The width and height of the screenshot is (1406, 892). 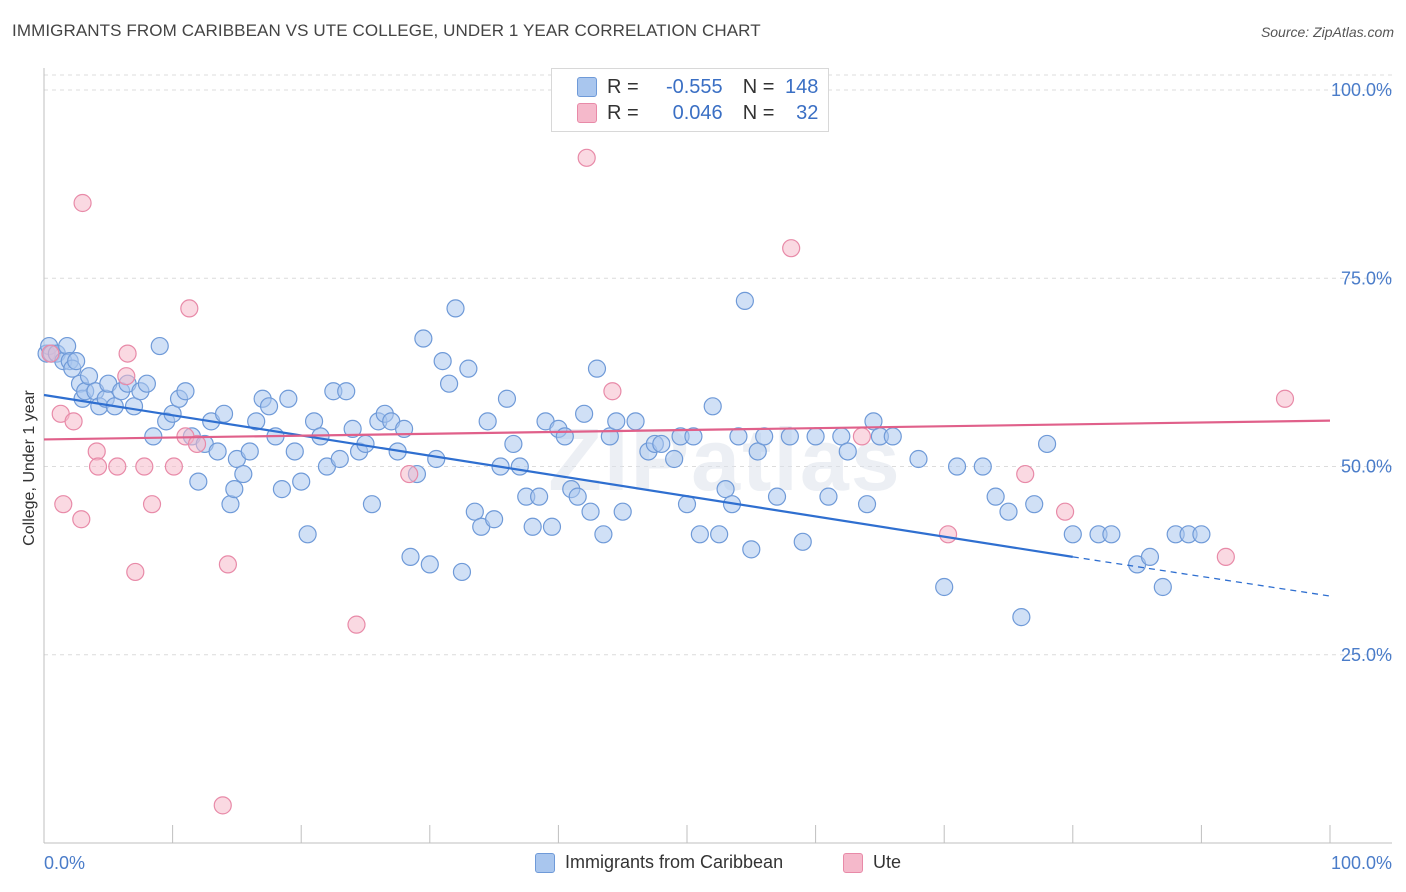 What do you see at coordinates (1201, 576) in the screenshot?
I see `trend-line-caribbean-extrapolated` at bounding box center [1201, 576].